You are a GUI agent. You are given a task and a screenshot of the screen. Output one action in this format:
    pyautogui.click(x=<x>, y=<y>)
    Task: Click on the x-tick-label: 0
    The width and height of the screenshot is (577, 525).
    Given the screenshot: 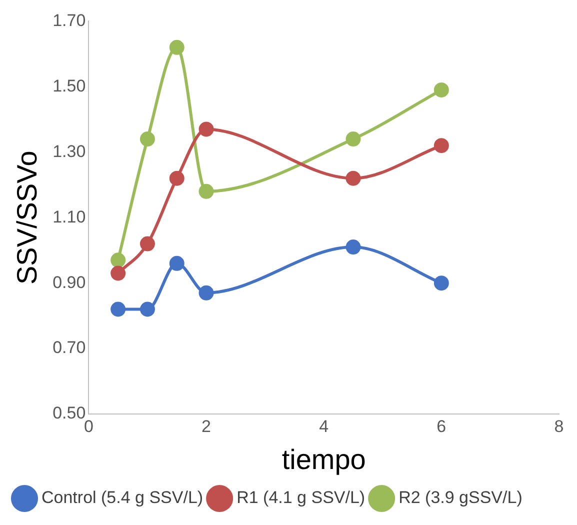 What is the action you would take?
    pyautogui.click(x=89, y=426)
    